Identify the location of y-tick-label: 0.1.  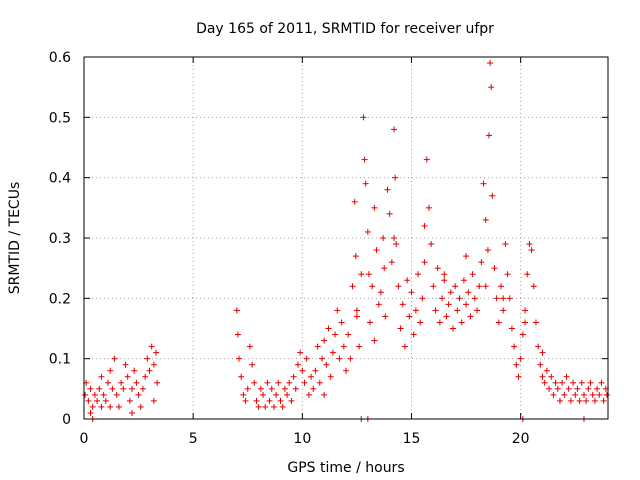
(60, 360).